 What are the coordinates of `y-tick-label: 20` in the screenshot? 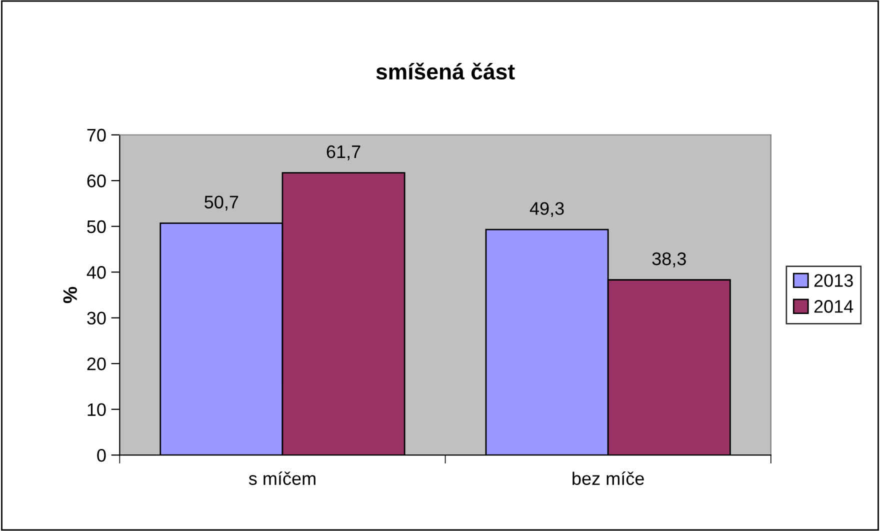 It's located at (96, 364).